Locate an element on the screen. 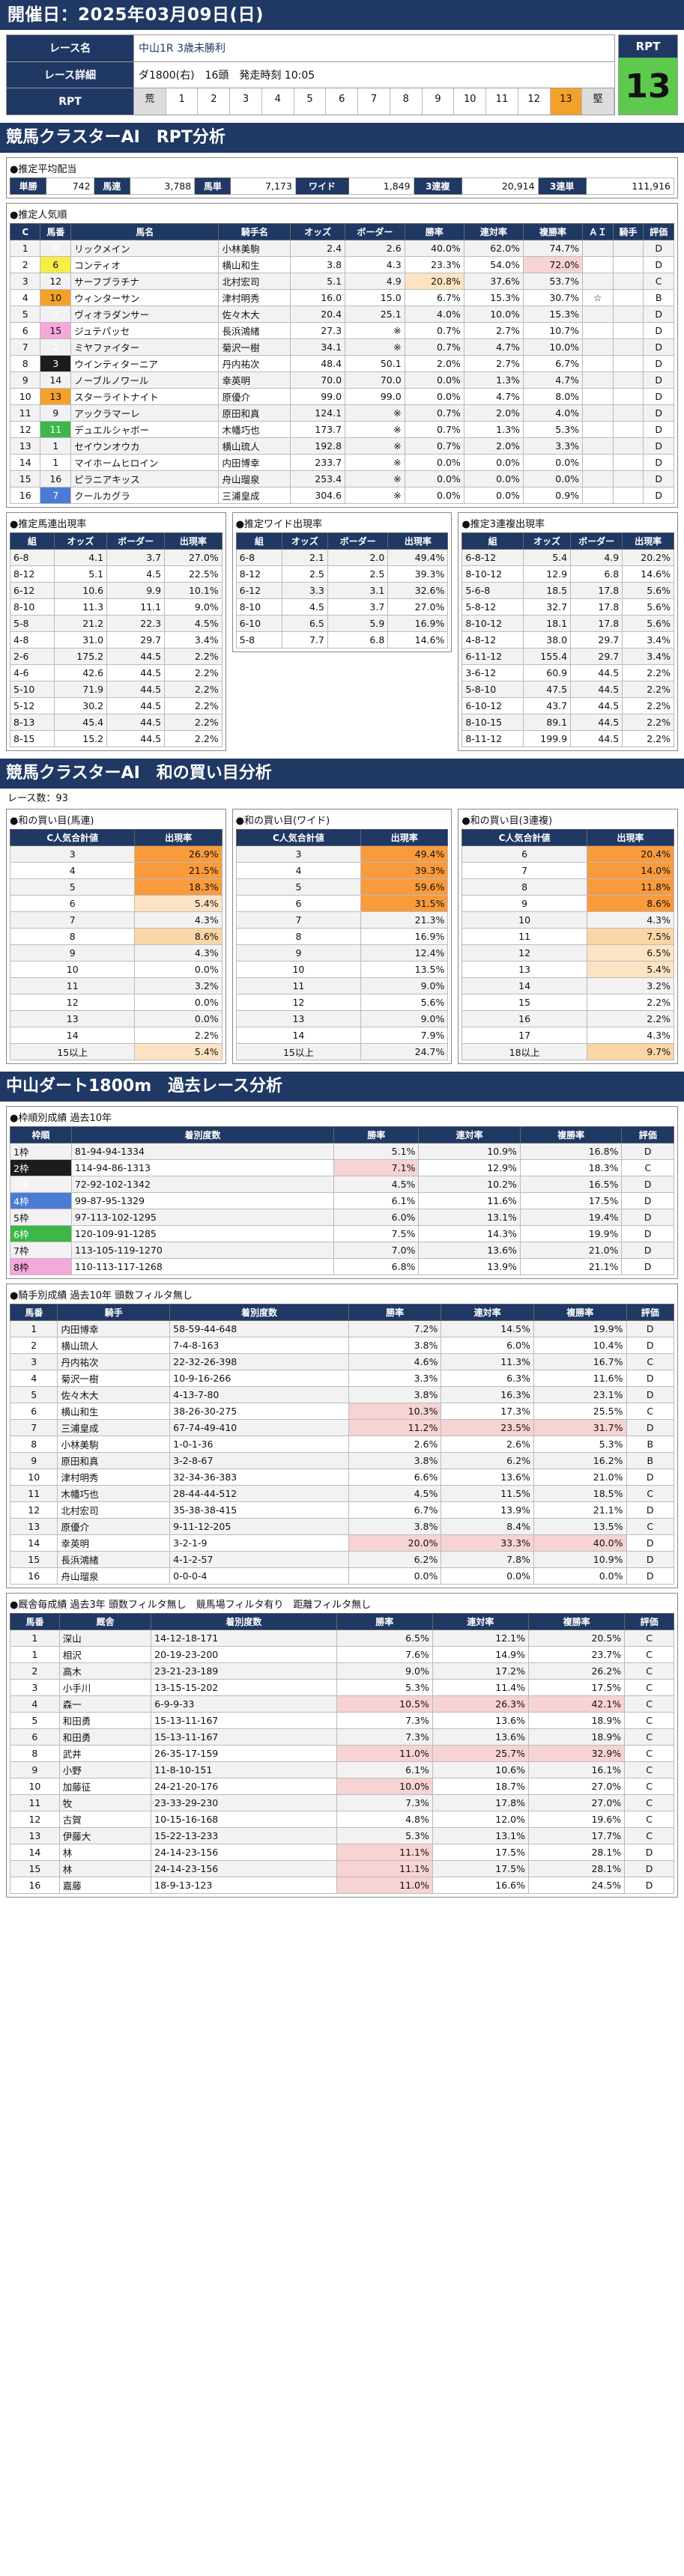  cell: 15.3% is located at coordinates (493, 297).